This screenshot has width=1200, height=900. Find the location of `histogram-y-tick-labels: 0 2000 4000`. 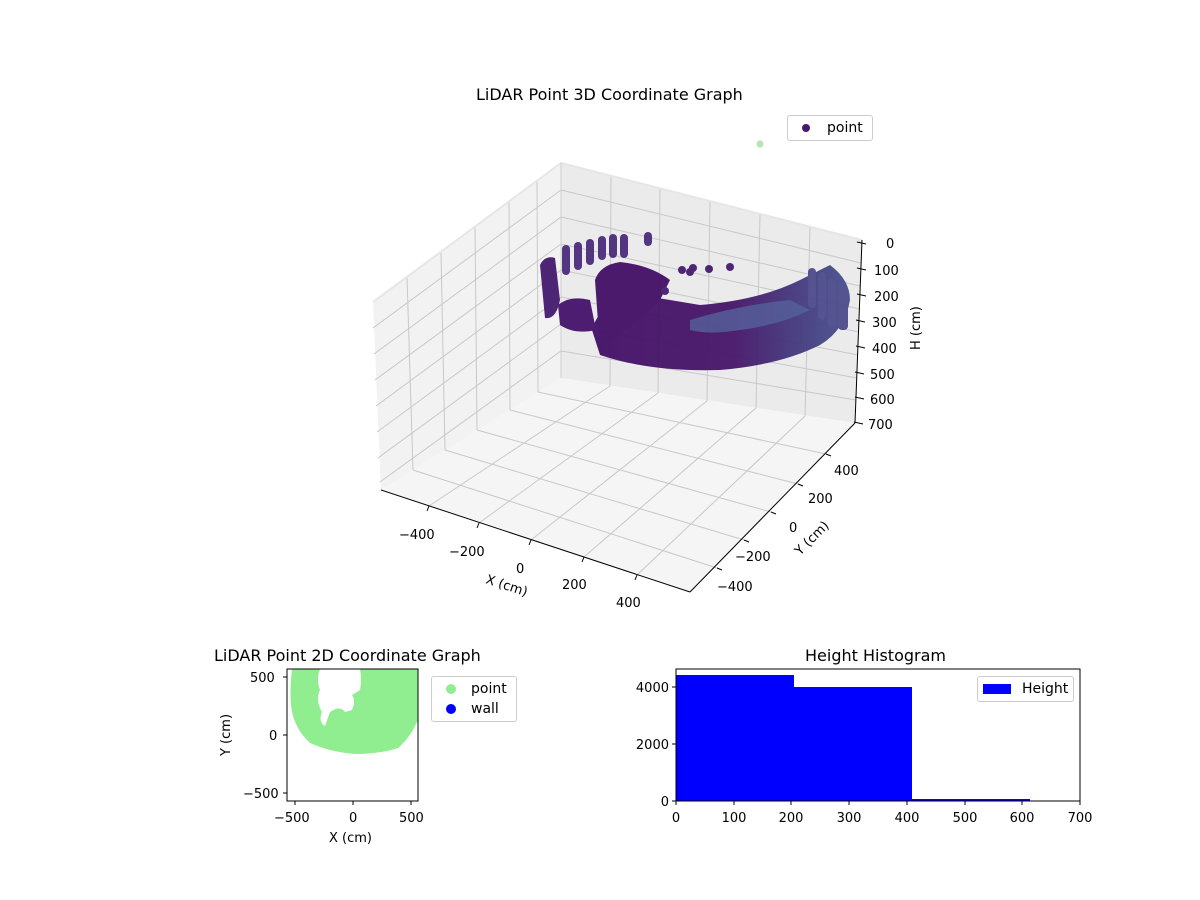

histogram-y-tick-labels: 0 2000 4000 is located at coordinates (652, 745).